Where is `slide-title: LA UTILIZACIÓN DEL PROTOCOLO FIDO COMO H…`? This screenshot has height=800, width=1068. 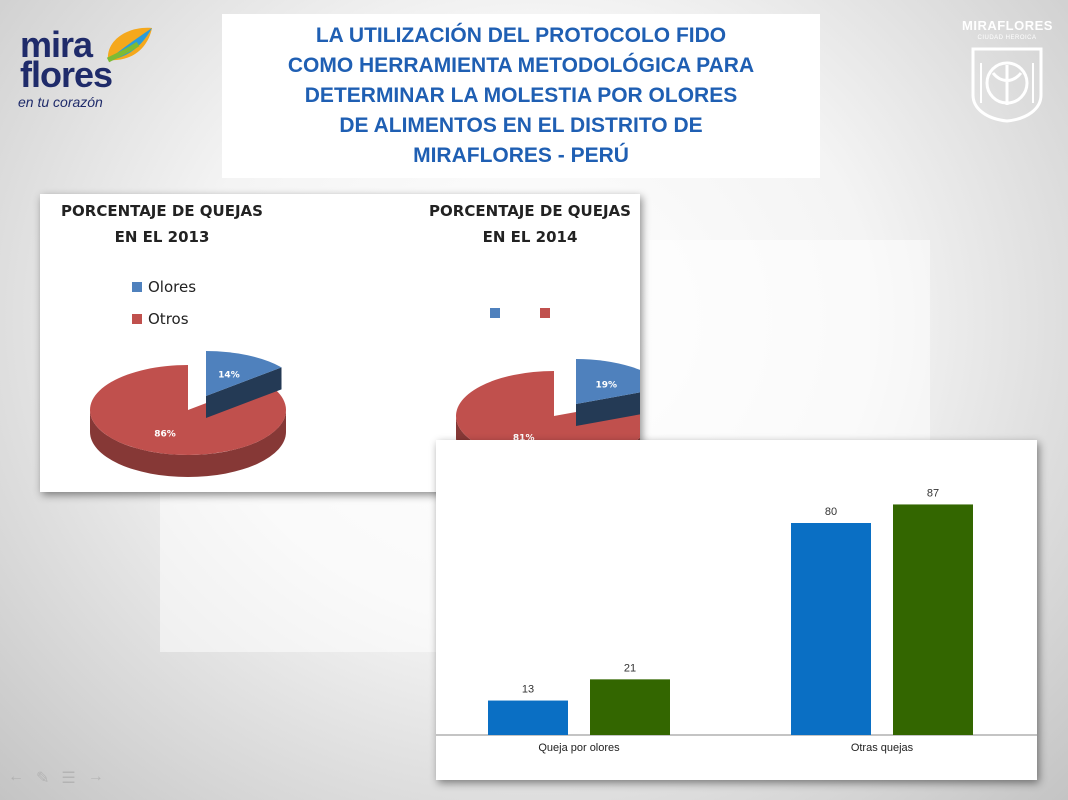
slide-title: LA UTILIZACIÓN DEL PROTOCOLO FIDO COMO H… is located at coordinates (521, 95).